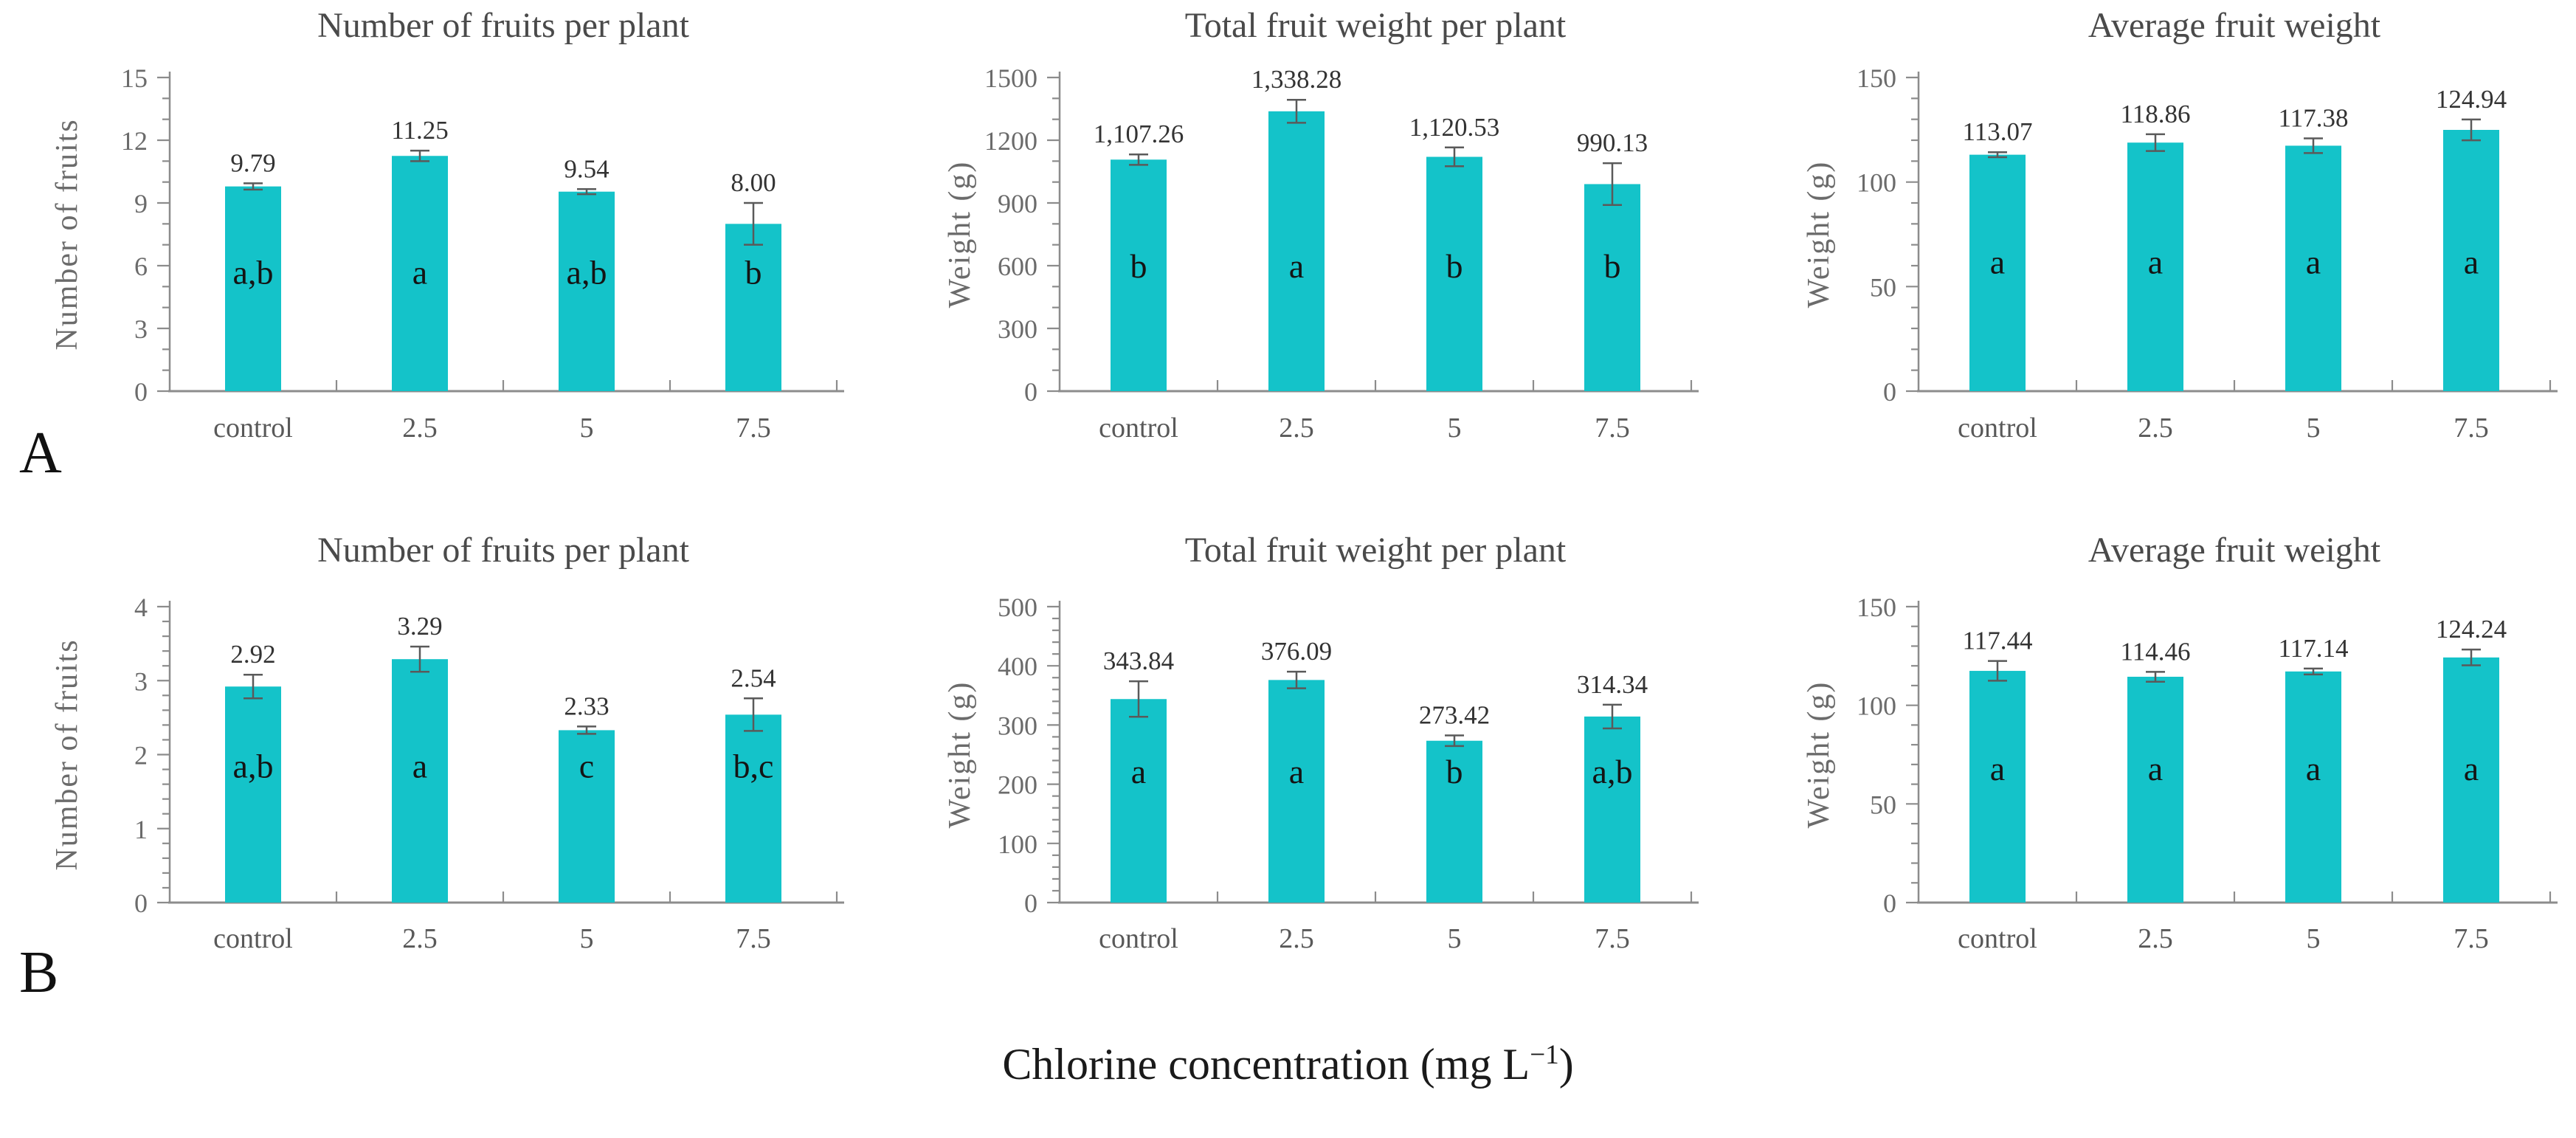 Image resolution: width=2576 pixels, height=1138 pixels. I want to click on y-tick-label: 600, so click(1018, 267).